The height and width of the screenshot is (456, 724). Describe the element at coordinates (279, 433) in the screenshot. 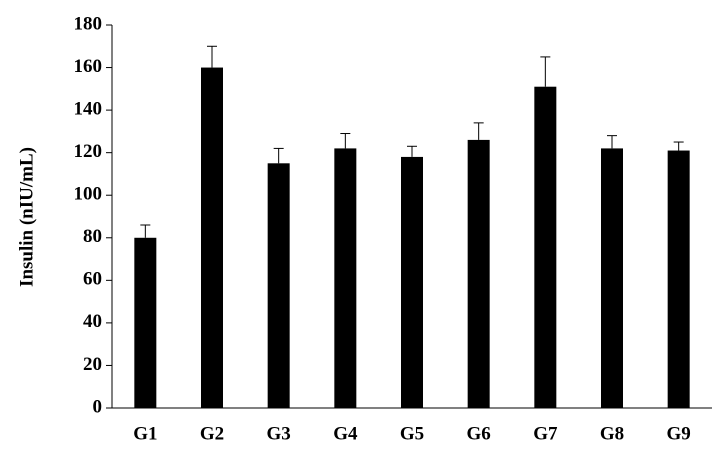

I see `x-tick-label: G3` at that location.